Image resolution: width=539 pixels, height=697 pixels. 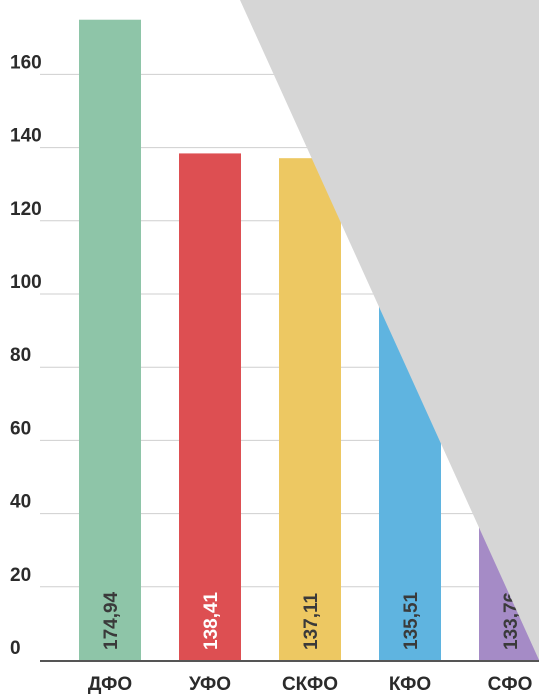 I want to click on x-category-label: СФО, so click(x=510, y=684).